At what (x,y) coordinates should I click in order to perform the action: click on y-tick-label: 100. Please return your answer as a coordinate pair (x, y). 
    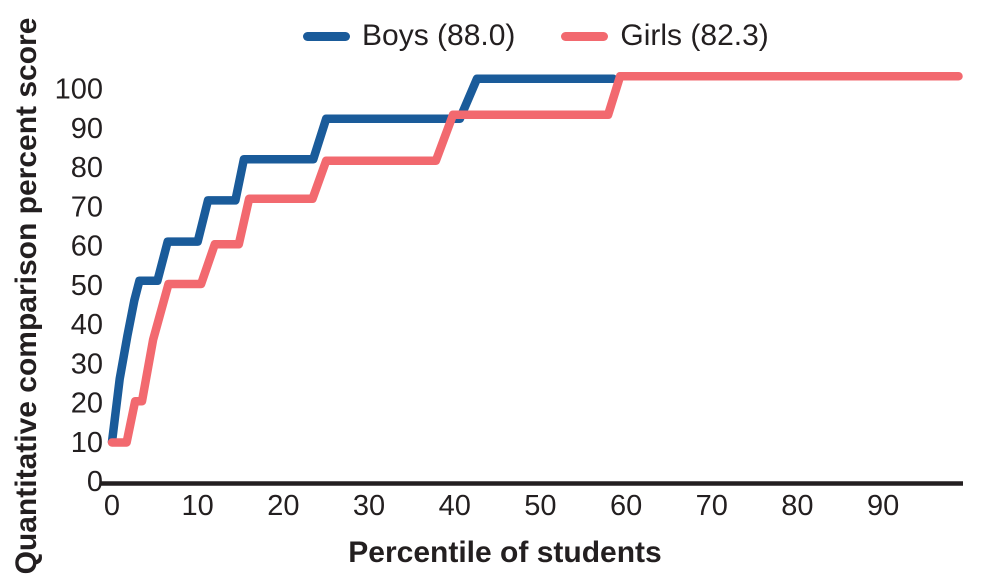
    Looking at the image, I should click on (79, 90).